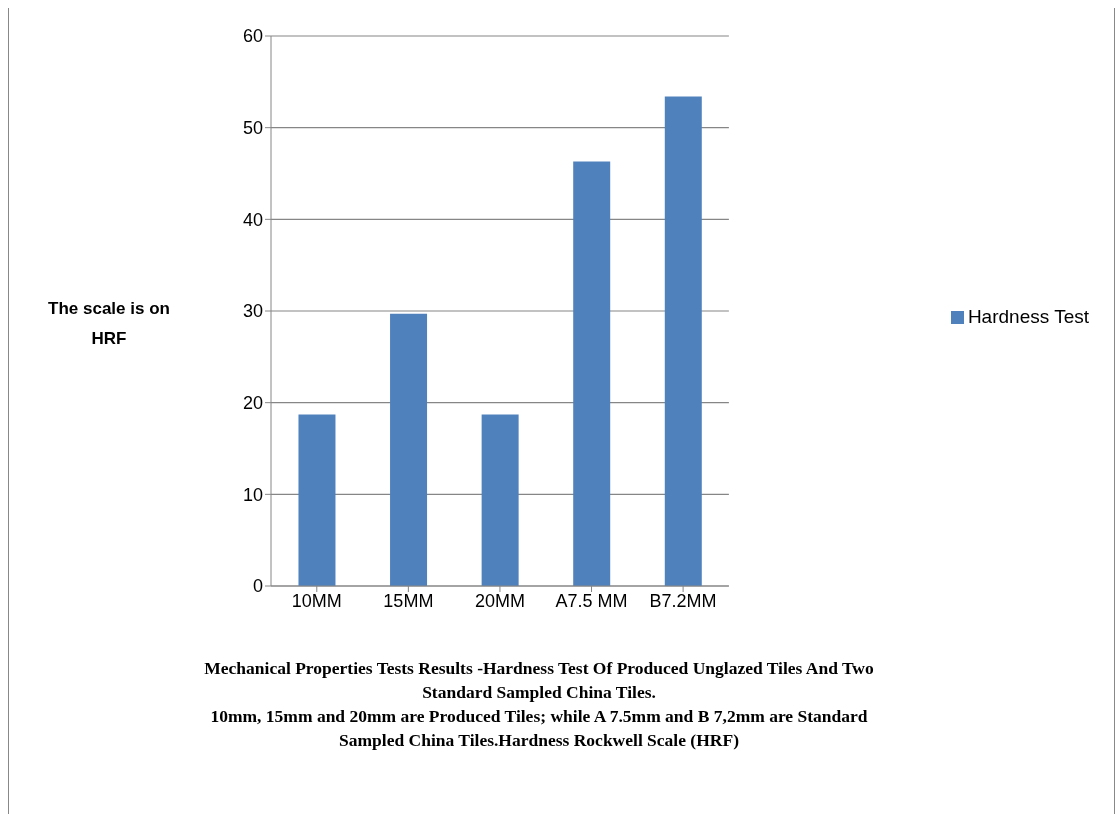 This screenshot has height=814, width=1117. What do you see at coordinates (408, 600) in the screenshot?
I see `x-tick-label: 15MM` at bounding box center [408, 600].